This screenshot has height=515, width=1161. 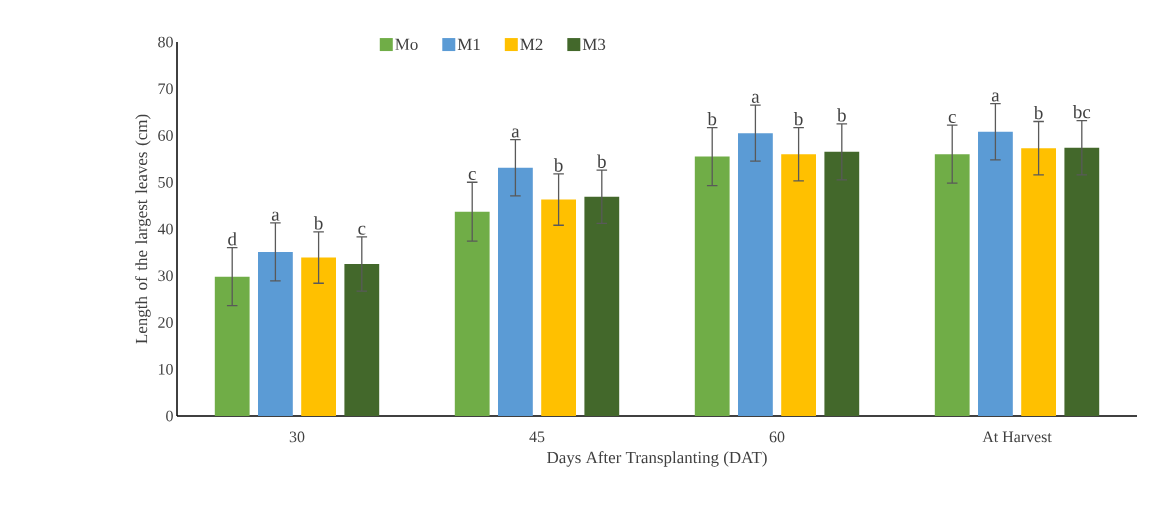 What do you see at coordinates (165, 229) in the screenshot?
I see `y-tick-label: 40` at bounding box center [165, 229].